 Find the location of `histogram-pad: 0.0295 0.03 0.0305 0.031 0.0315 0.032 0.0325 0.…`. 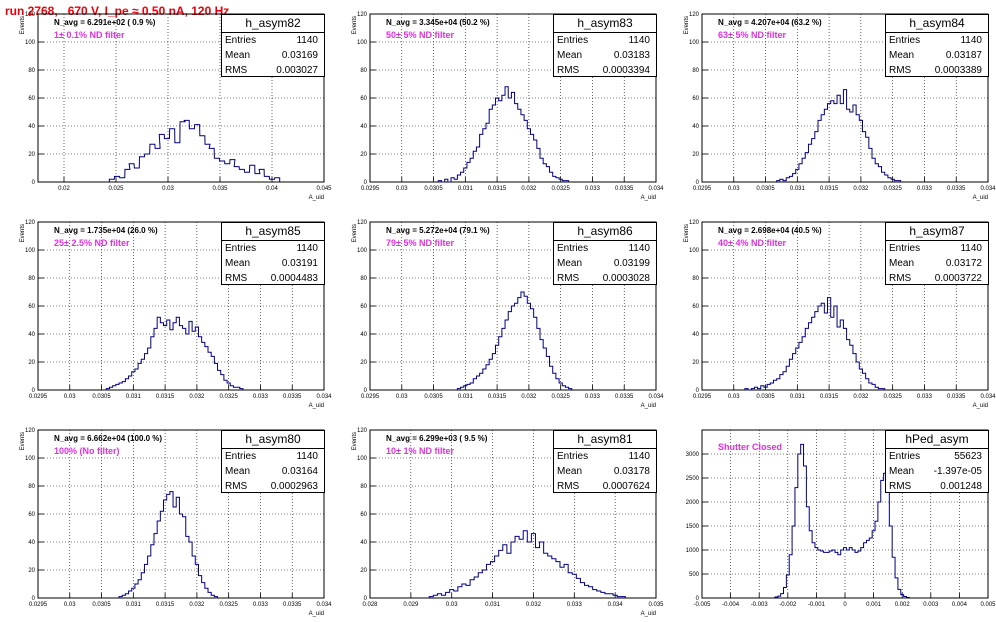

histogram-pad: 0.0295 0.03 0.0305 0.031 0.0315 0.032 0.0325 0.… is located at coordinates (174, 525).